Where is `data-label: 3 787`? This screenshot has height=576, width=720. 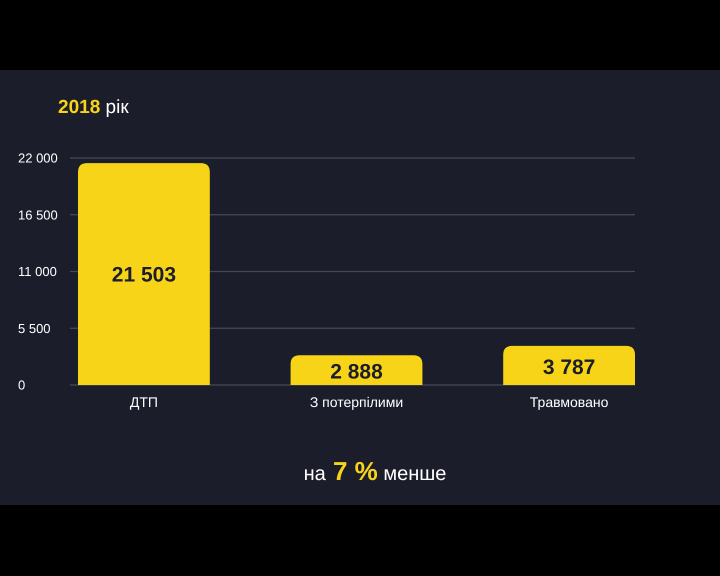
data-label: 3 787 is located at coordinates (569, 367).